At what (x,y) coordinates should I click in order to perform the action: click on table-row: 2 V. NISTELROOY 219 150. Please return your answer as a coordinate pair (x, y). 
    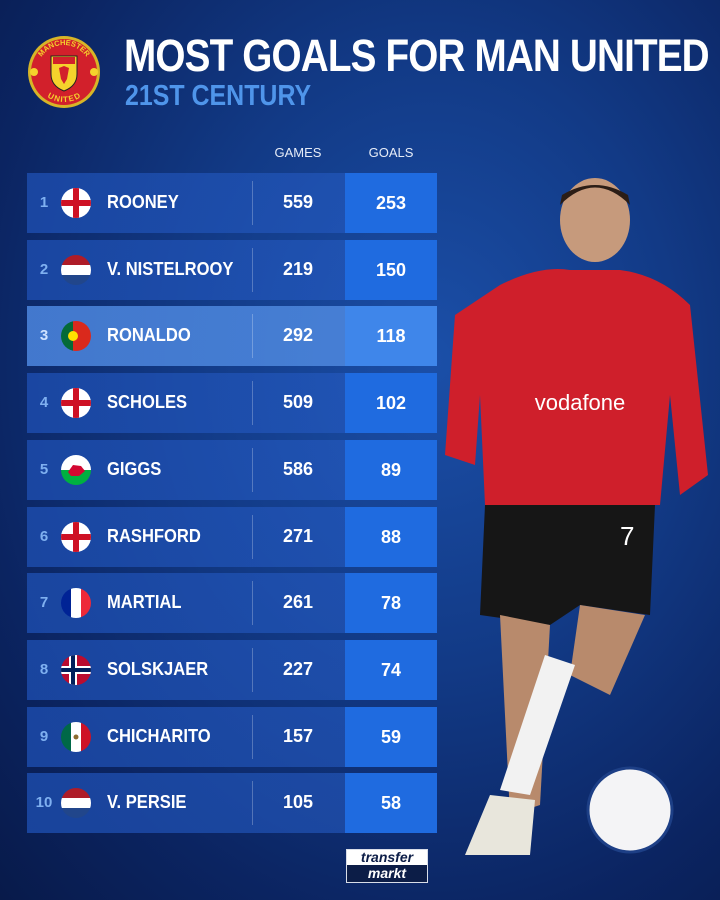
    Looking at the image, I should click on (232, 269).